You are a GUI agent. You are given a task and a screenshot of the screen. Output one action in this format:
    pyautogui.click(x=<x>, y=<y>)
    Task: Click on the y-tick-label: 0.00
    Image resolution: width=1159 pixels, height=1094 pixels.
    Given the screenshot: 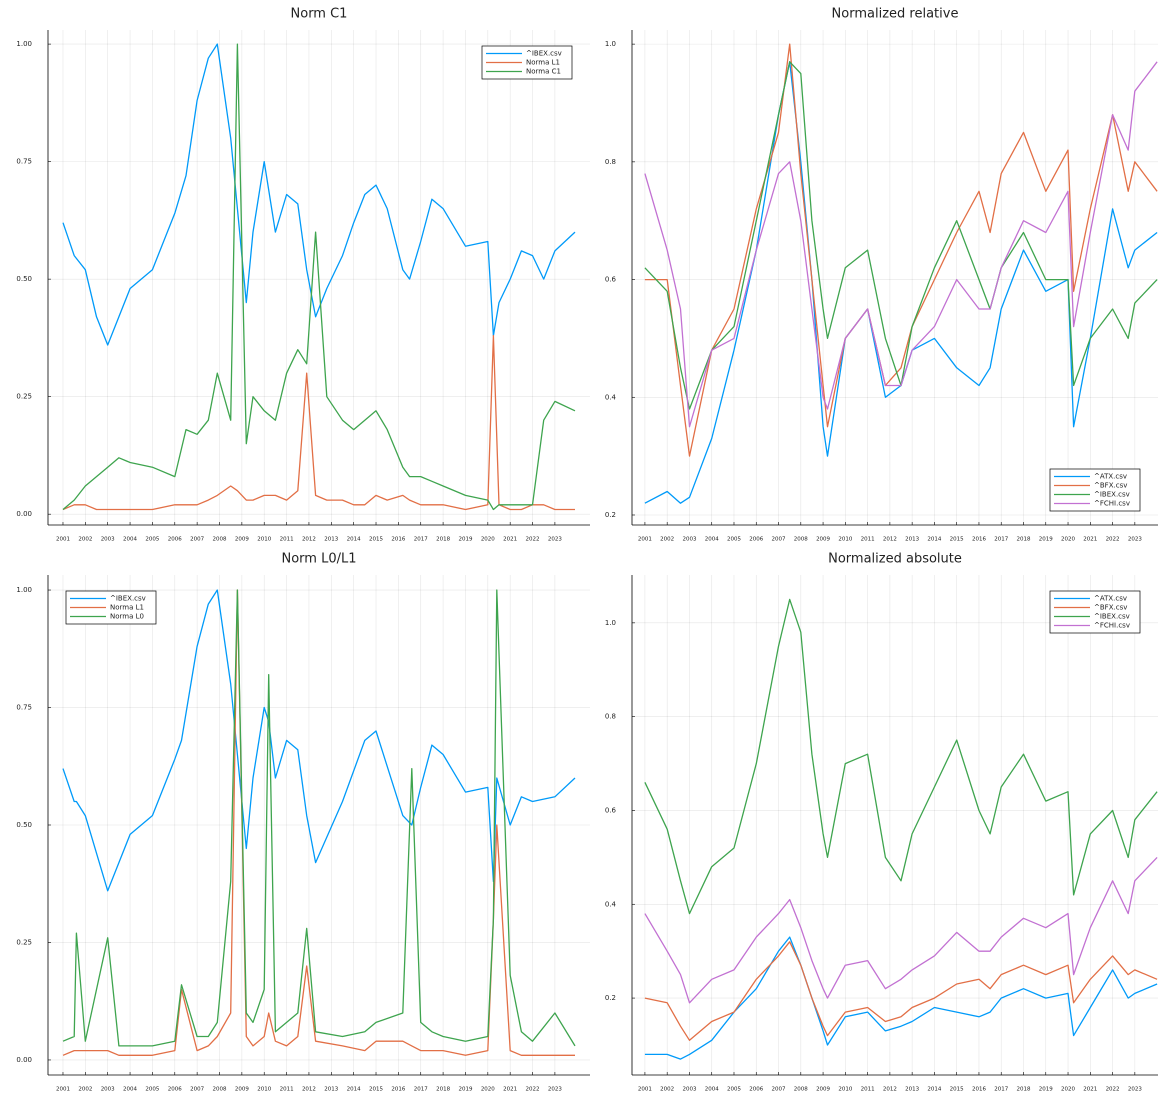 What is the action you would take?
    pyautogui.click(x=24, y=514)
    